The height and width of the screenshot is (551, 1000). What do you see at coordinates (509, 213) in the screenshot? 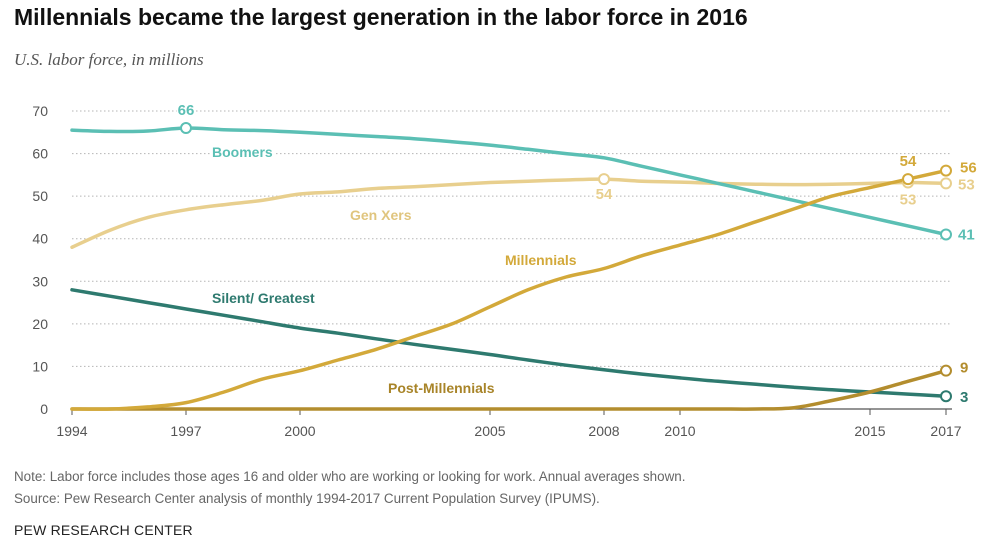
I see `series-line-gen-xers` at bounding box center [509, 213].